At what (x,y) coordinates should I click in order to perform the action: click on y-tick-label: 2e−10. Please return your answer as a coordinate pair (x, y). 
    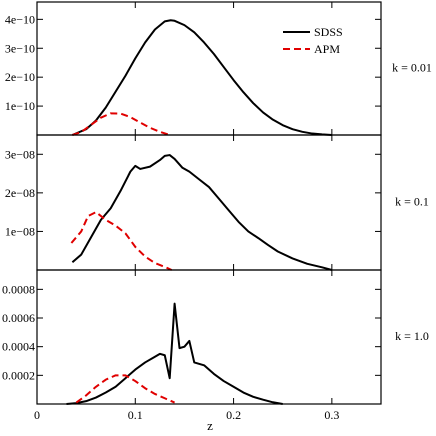
    Looking at the image, I should click on (20, 77).